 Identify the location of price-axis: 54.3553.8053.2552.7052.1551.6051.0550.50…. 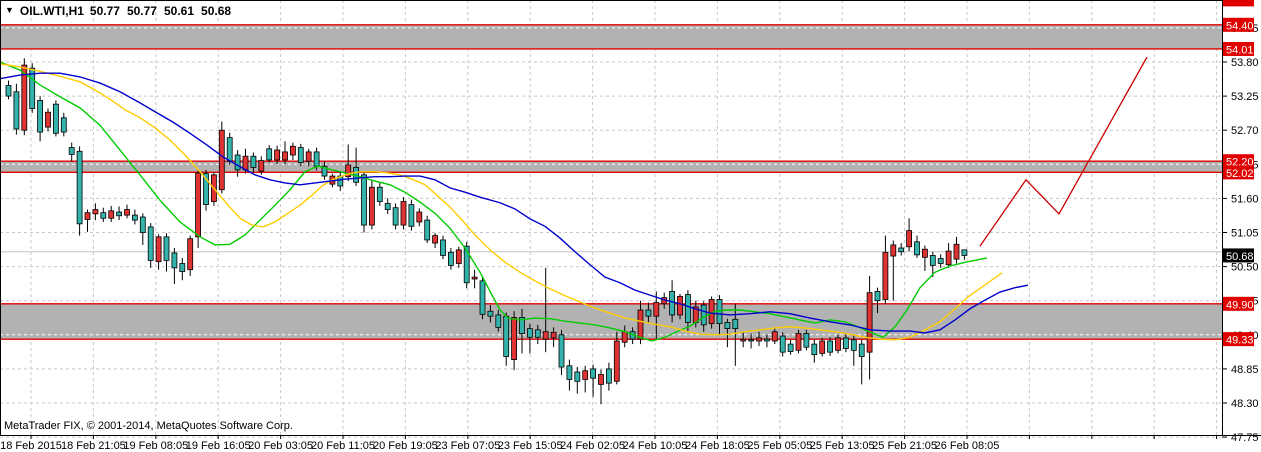
(1240, 222).